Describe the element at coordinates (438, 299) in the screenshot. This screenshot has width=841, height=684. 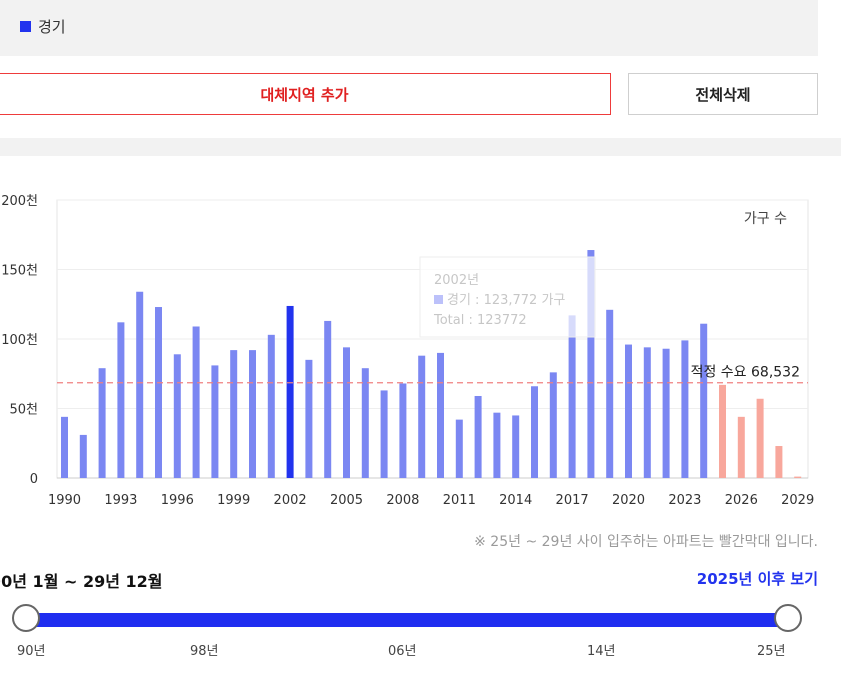
I see `tooltip-swatch` at that location.